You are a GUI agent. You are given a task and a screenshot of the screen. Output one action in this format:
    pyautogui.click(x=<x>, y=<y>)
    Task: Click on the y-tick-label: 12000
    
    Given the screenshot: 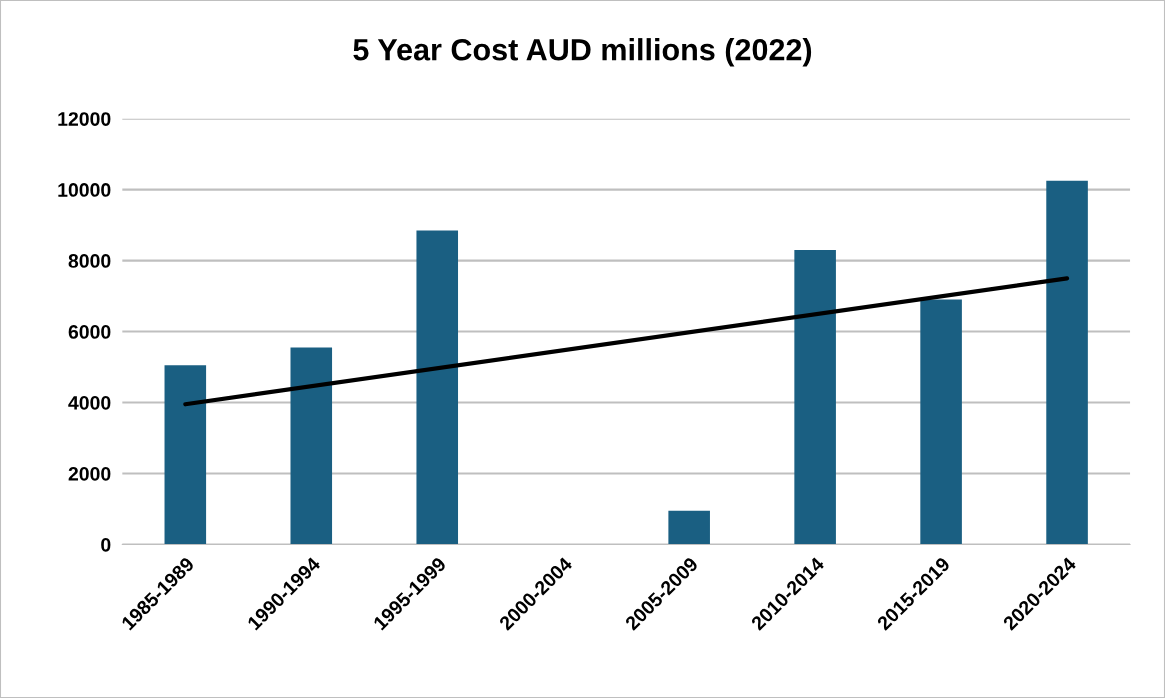 What is the action you would take?
    pyautogui.click(x=84, y=119)
    